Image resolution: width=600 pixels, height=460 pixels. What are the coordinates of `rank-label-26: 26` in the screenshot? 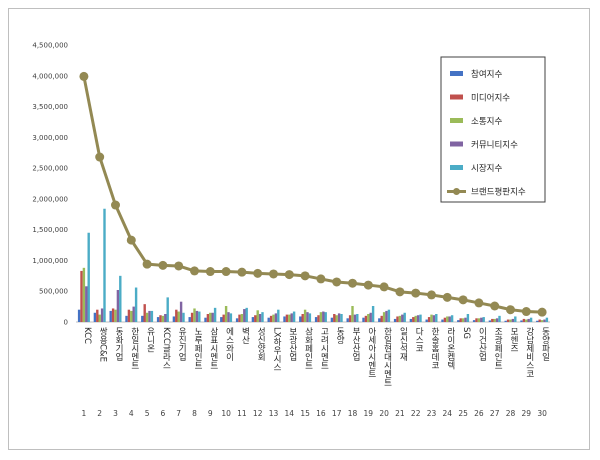 It's located at (479, 413).